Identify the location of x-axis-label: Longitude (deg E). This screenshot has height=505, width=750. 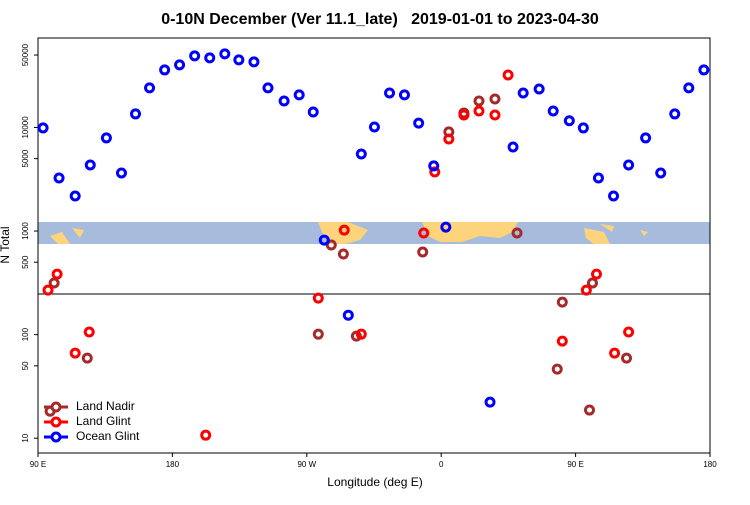
(374, 482).